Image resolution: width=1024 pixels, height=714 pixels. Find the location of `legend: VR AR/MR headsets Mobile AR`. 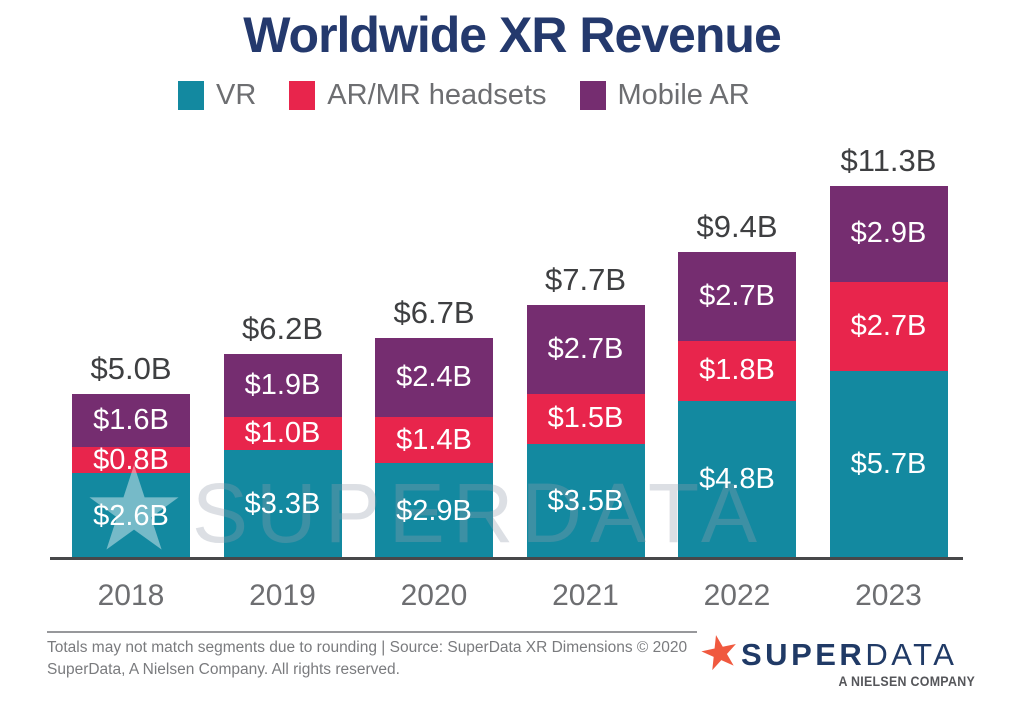

legend: VR AR/MR headsets Mobile AR is located at coordinates (464, 95).